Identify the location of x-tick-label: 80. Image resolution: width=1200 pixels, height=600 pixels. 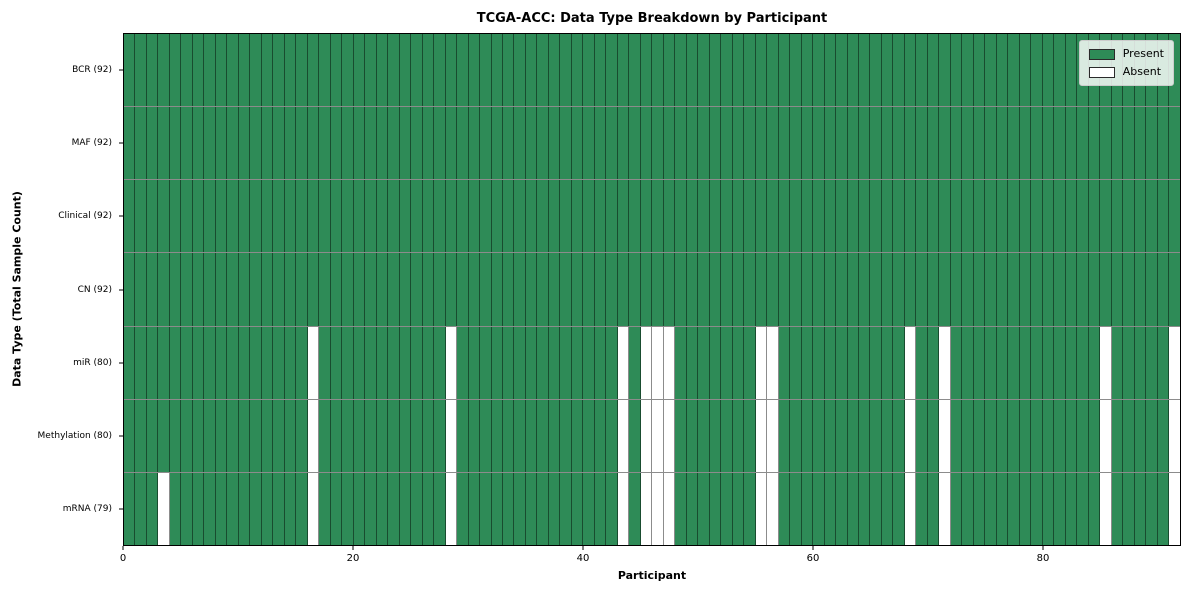
(1043, 558).